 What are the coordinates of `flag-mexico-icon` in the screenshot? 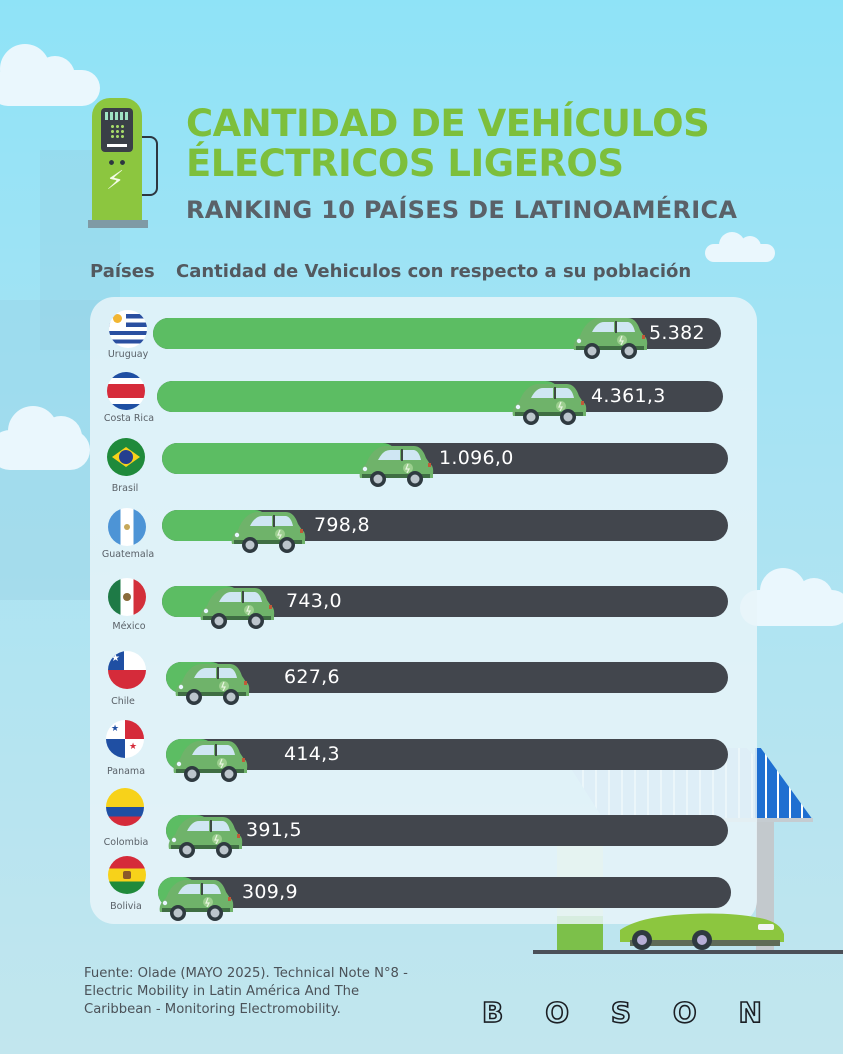 It's located at (127, 597).